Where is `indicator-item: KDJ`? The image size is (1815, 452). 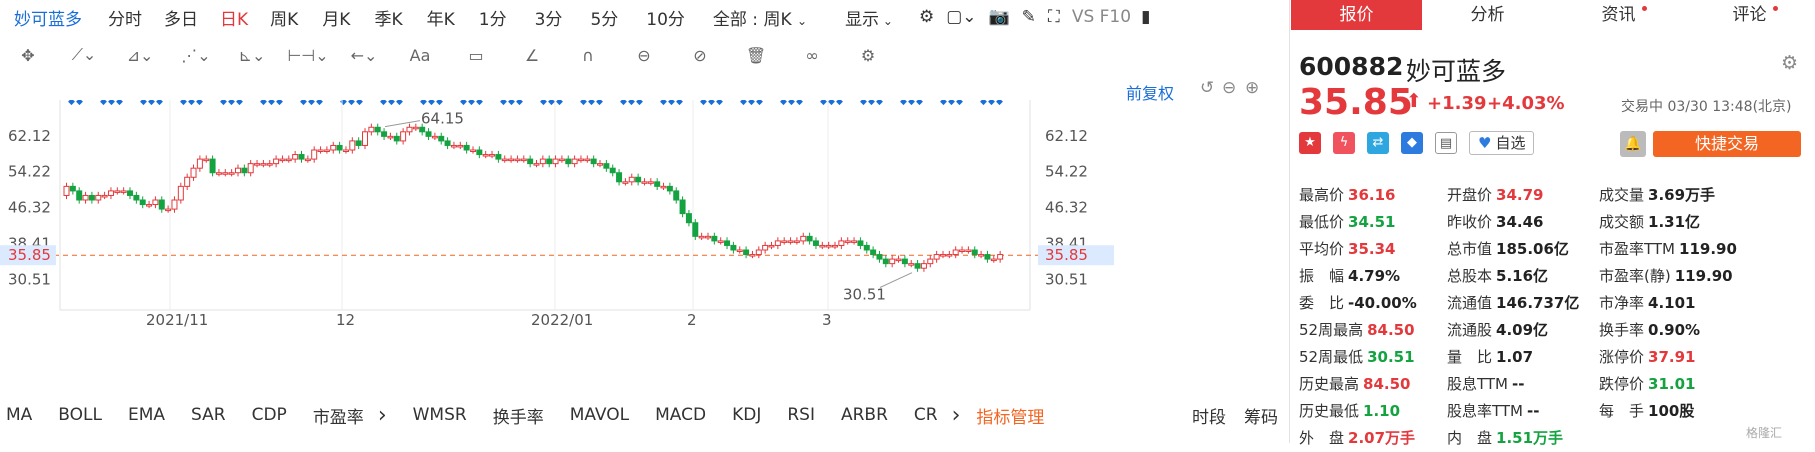
indicator-item: KDJ is located at coordinates (747, 415).